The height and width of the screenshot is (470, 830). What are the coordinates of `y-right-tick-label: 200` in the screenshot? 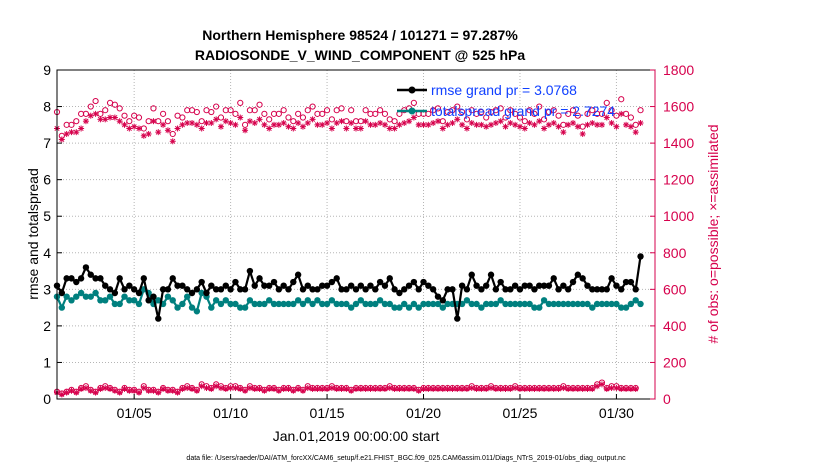 It's located at (675, 362).